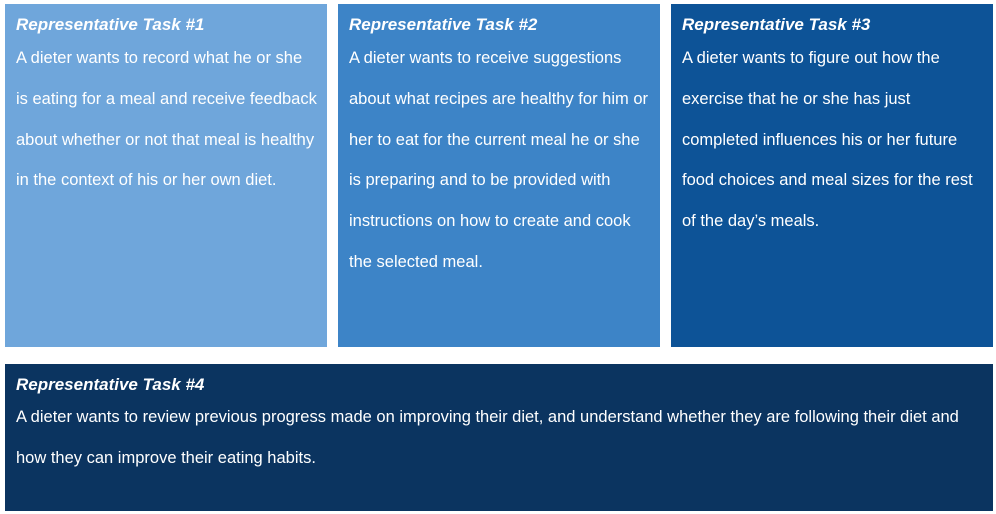  What do you see at coordinates (110, 384) in the screenshot?
I see `task-title: Representative Task #4` at bounding box center [110, 384].